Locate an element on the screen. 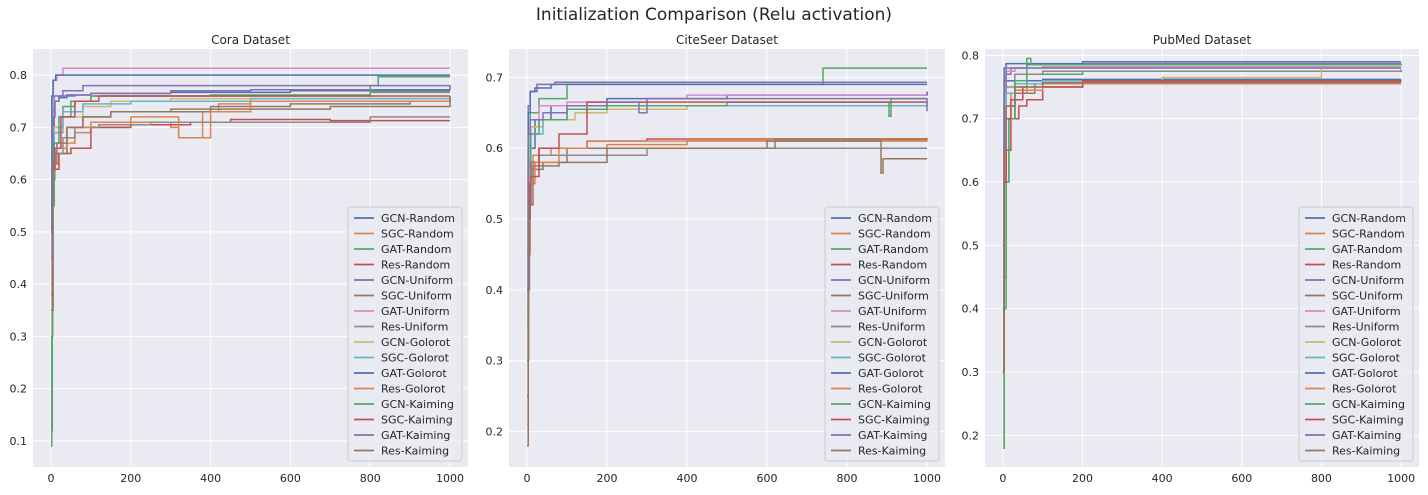 Image resolution: width=1428 pixels, height=495 pixels. panel-title: PubMed Dataset is located at coordinates (1202, 40).